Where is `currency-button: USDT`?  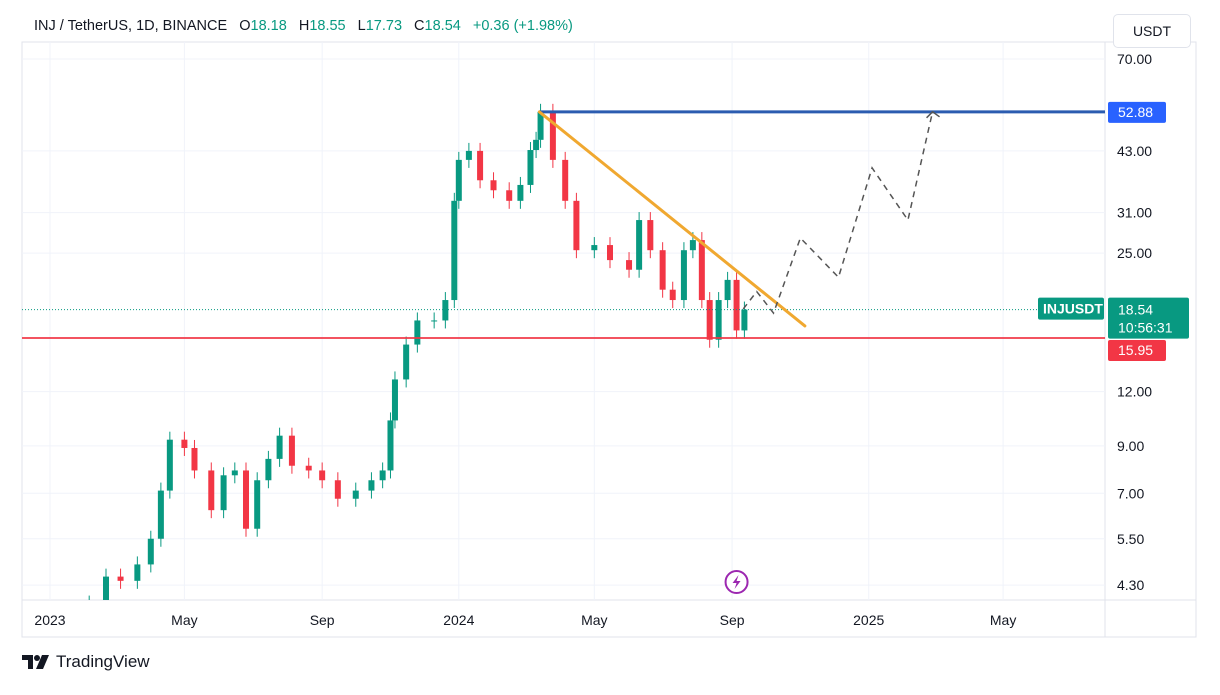
currency-button: USDT is located at coordinates (1152, 31).